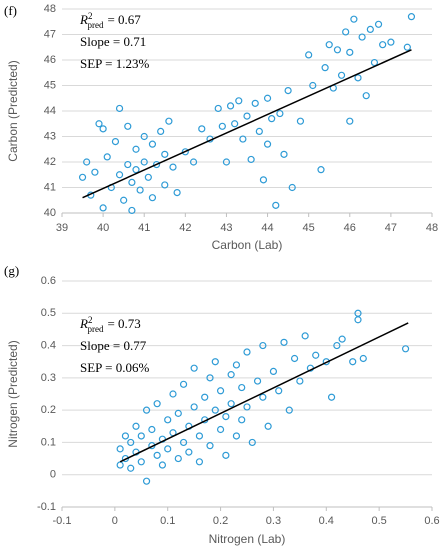 The image size is (441, 550). What do you see at coordinates (48, 378) in the screenshot?
I see `y-tick-label: 0.3` at bounding box center [48, 378].